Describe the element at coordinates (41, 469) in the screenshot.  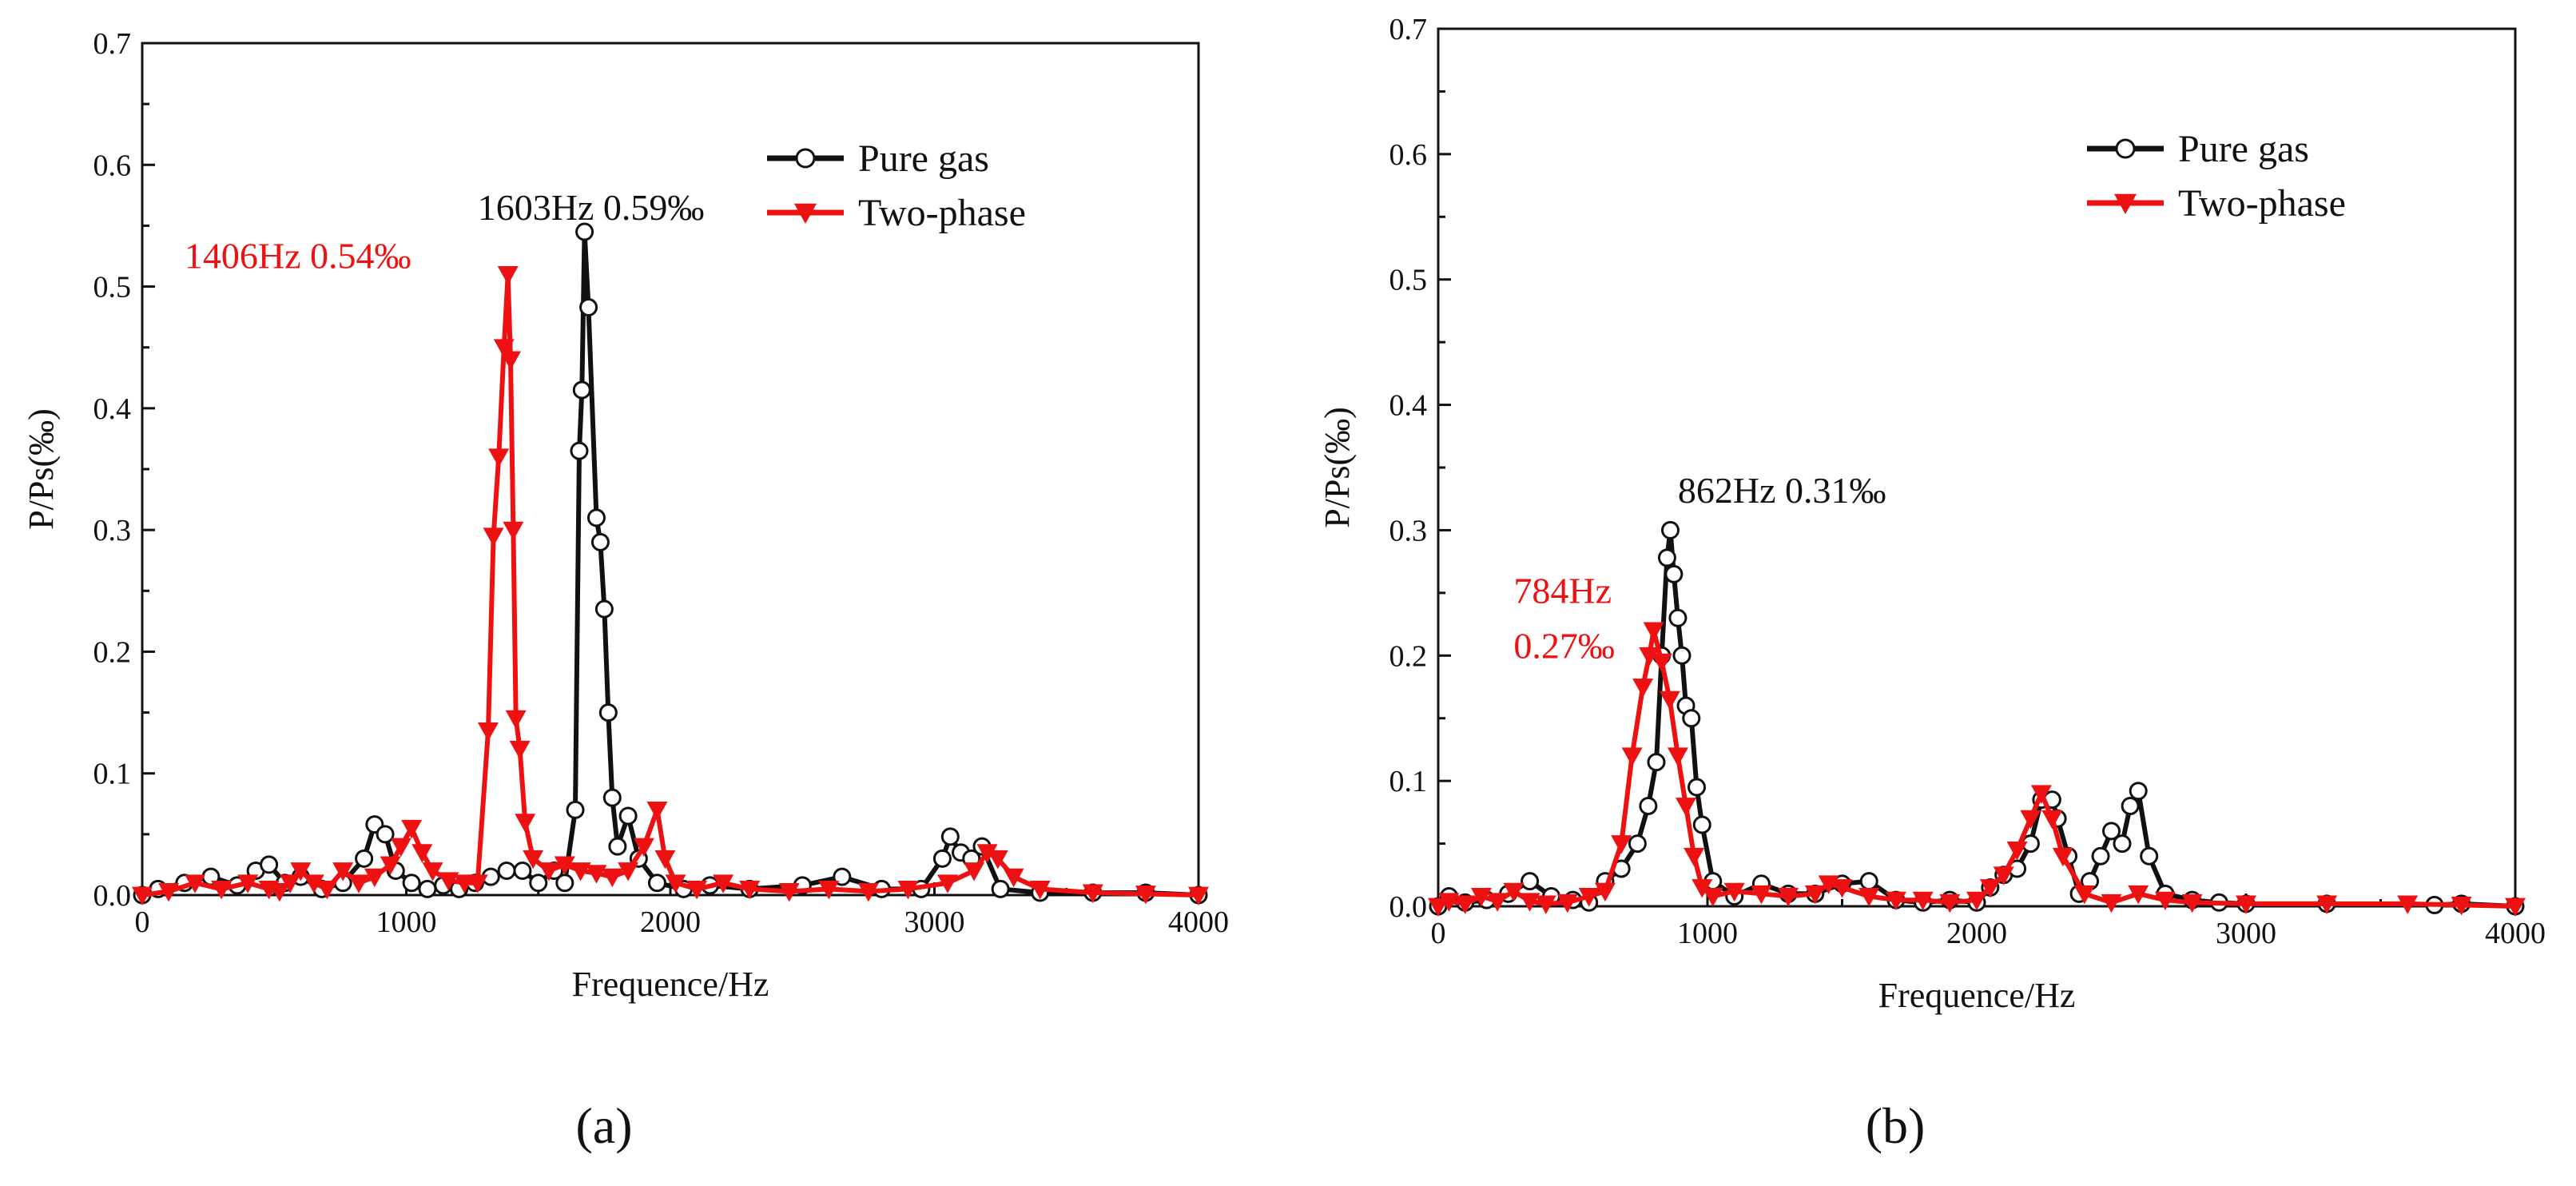
I see `y-axis-title: P/Ps(‰)` at that location.